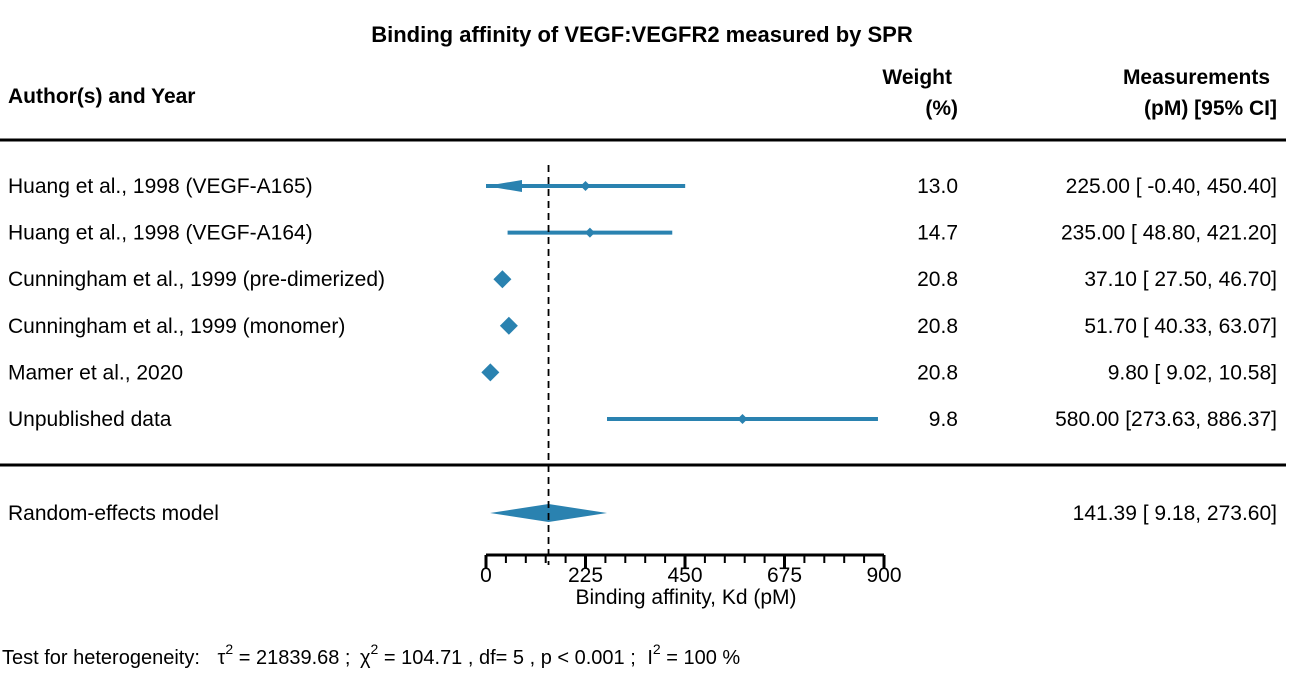 This screenshot has width=1300, height=700. Describe the element at coordinates (650, 658) in the screenshot. I see `i-symbol: I` at that location.